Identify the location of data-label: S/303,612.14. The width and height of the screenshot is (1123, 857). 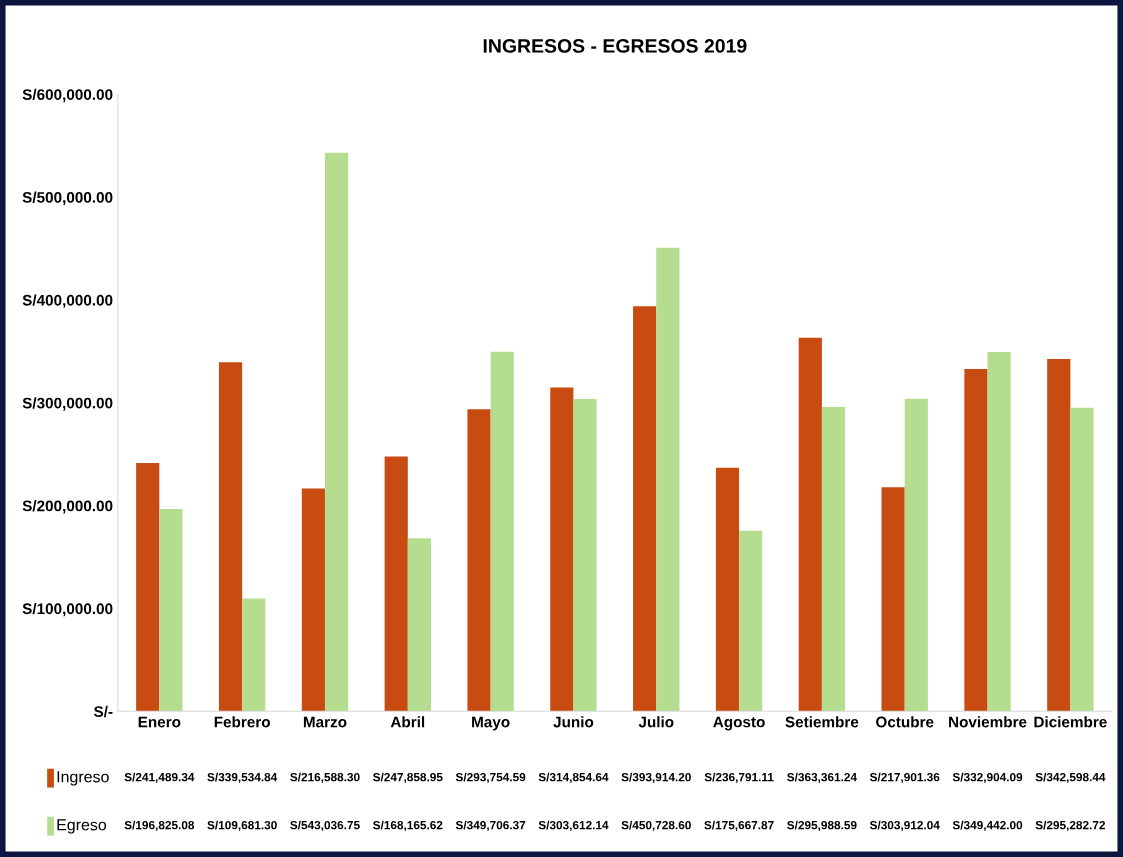
(573, 826).